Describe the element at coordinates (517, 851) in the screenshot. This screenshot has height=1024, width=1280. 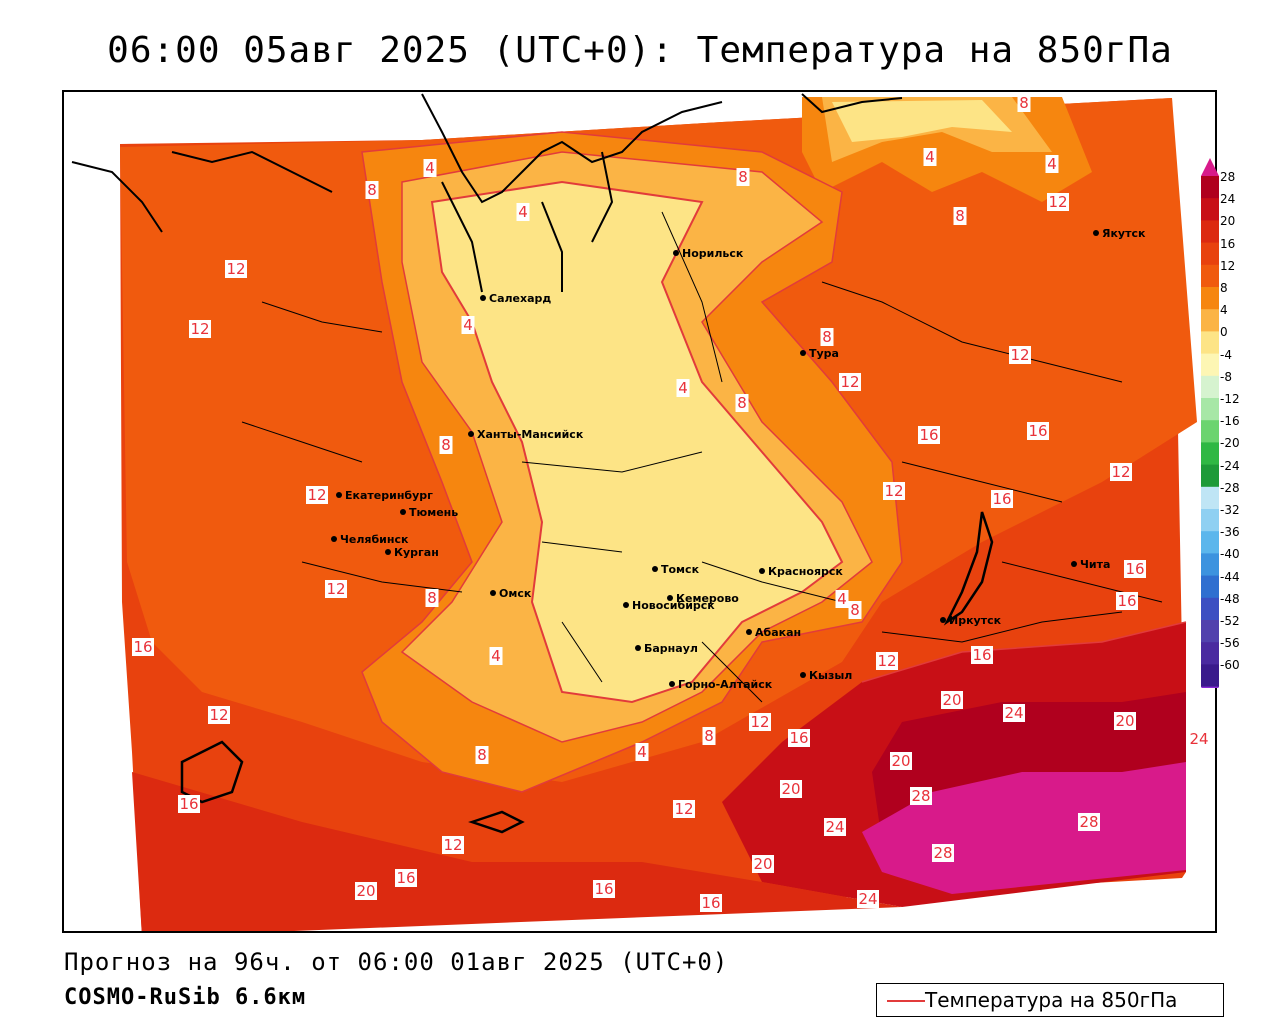
I see `field-16-20-south` at that location.